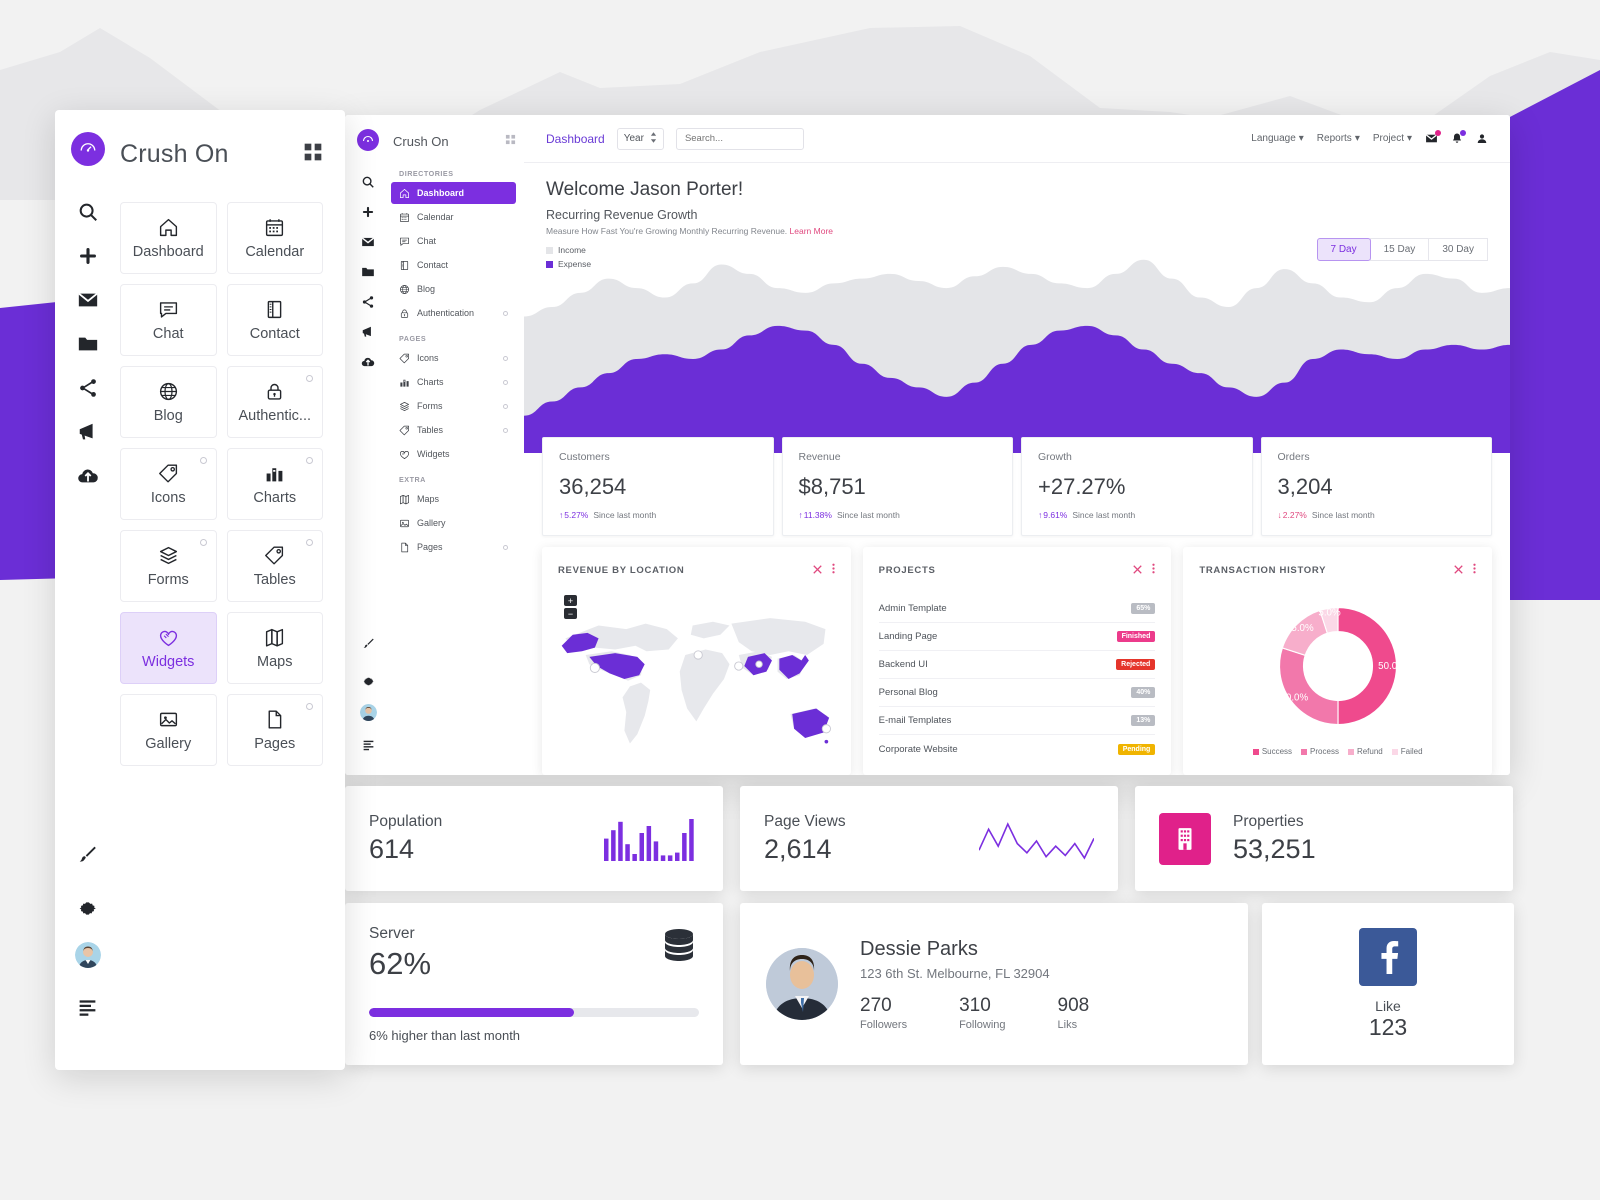 This screenshot has width=1600, height=1200. Describe the element at coordinates (575, 138) in the screenshot. I see `breadcrumb: Dashboard` at that location.